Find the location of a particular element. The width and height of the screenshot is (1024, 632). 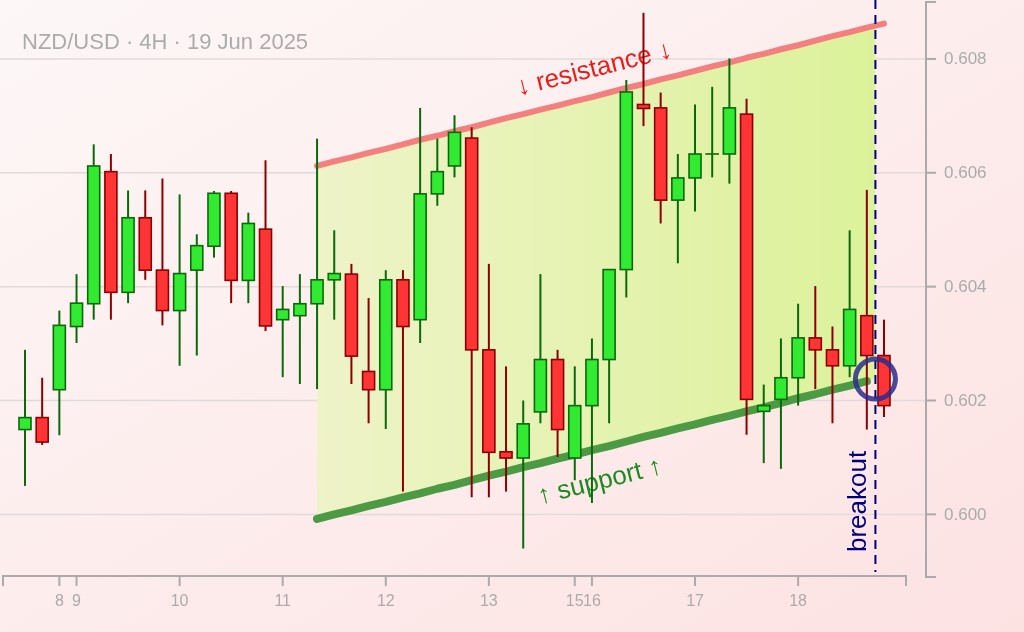

text: NZD/USD · 4H · 19 Jun 2025 is located at coordinates (165, 41).